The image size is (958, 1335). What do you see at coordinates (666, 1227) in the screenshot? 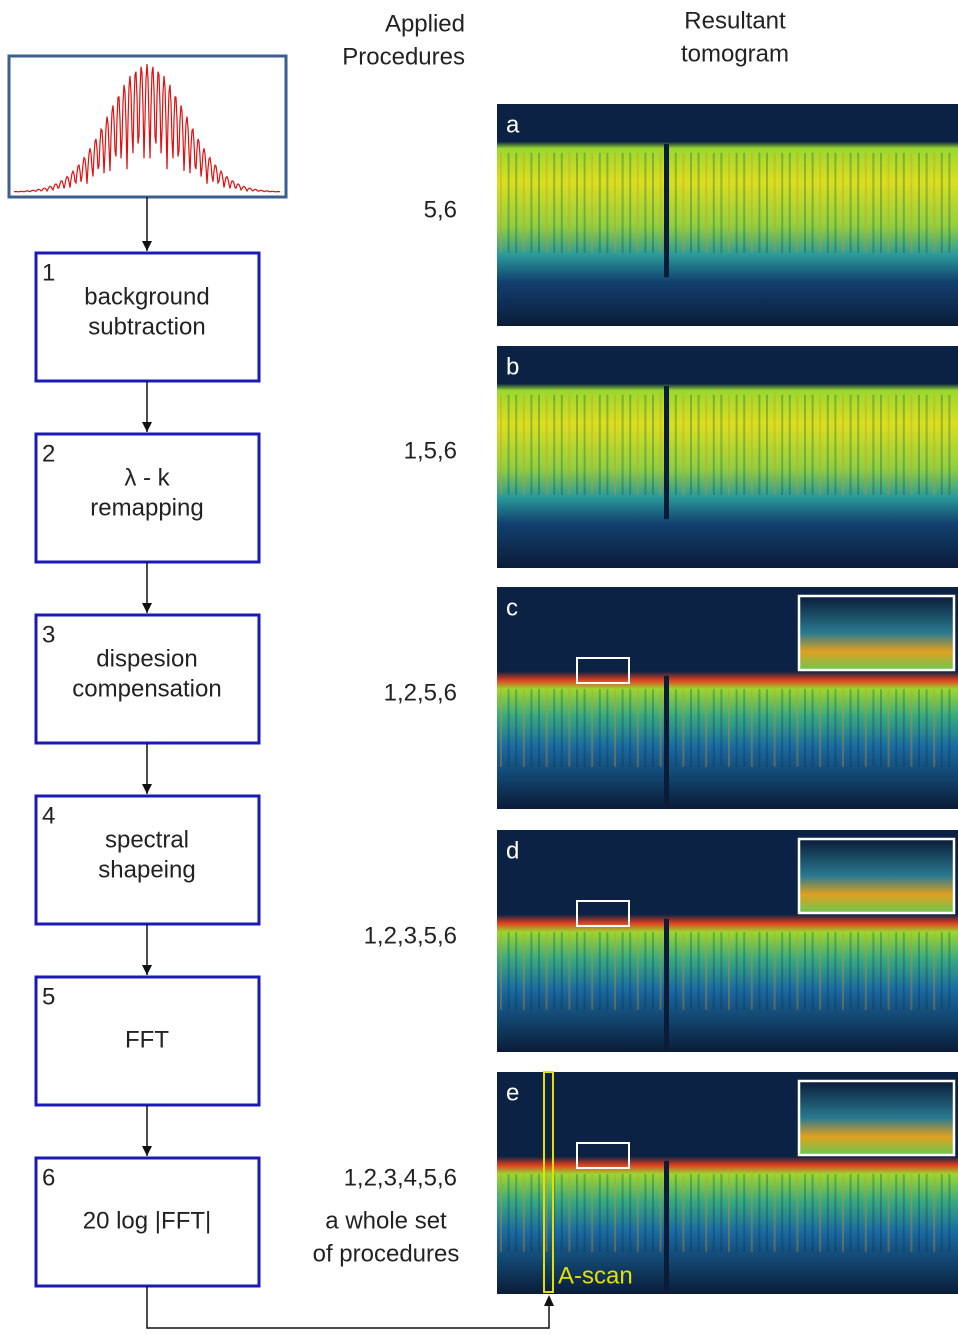
I see `surface-gap` at bounding box center [666, 1227].